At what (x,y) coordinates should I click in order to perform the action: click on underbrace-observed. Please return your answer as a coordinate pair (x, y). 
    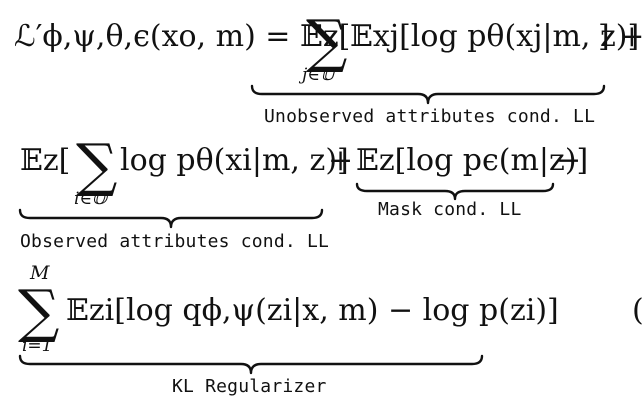
    Looking at the image, I should click on (171, 218).